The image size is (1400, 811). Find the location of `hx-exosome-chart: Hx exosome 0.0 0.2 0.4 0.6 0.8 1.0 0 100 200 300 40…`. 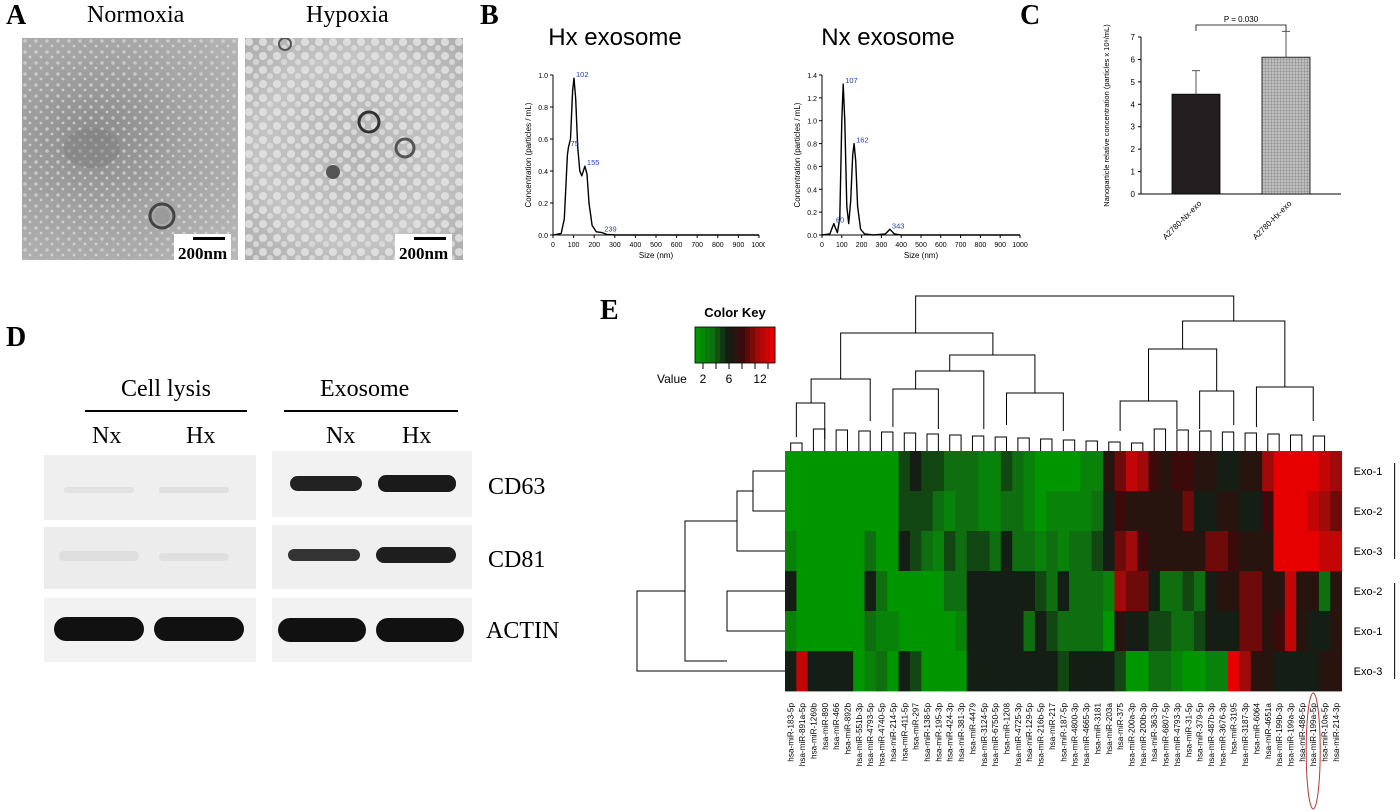

hx-exosome-chart: Hx exosome 0.0 0.2 0.4 0.6 0.8 1.0 0 100 200 300 40… is located at coordinates (644, 142).